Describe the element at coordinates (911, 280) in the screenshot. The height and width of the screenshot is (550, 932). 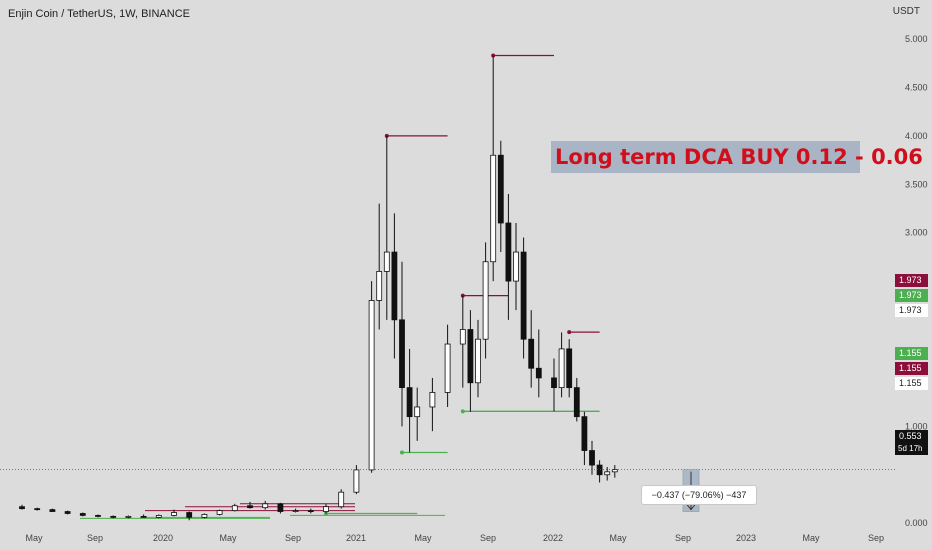
I see `price-tag-resistance-1: 1.973` at that location.